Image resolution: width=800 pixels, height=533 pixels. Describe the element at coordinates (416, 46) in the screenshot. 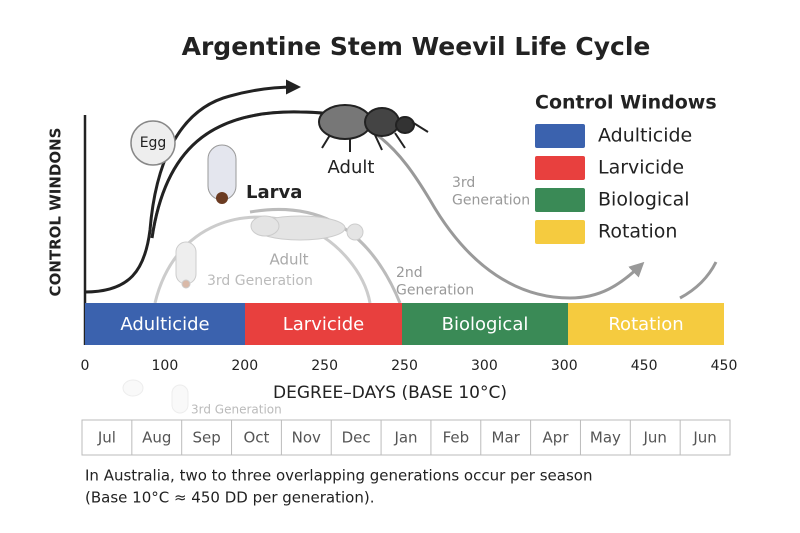

I see `title: Argentine Stem Weevil Life Cycle` at that location.